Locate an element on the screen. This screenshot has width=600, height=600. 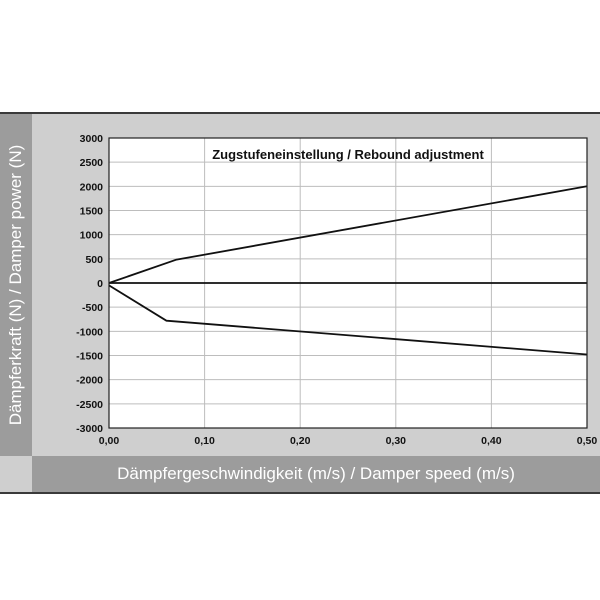
y-tick-label: 500 is located at coordinates (94, 260).